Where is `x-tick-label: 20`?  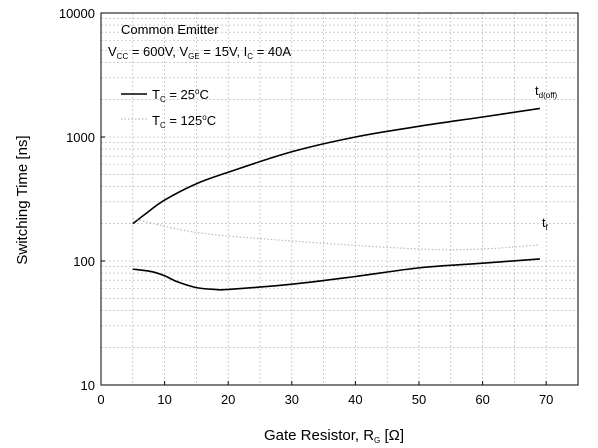
x-tick-label: 20 is located at coordinates (228, 399).